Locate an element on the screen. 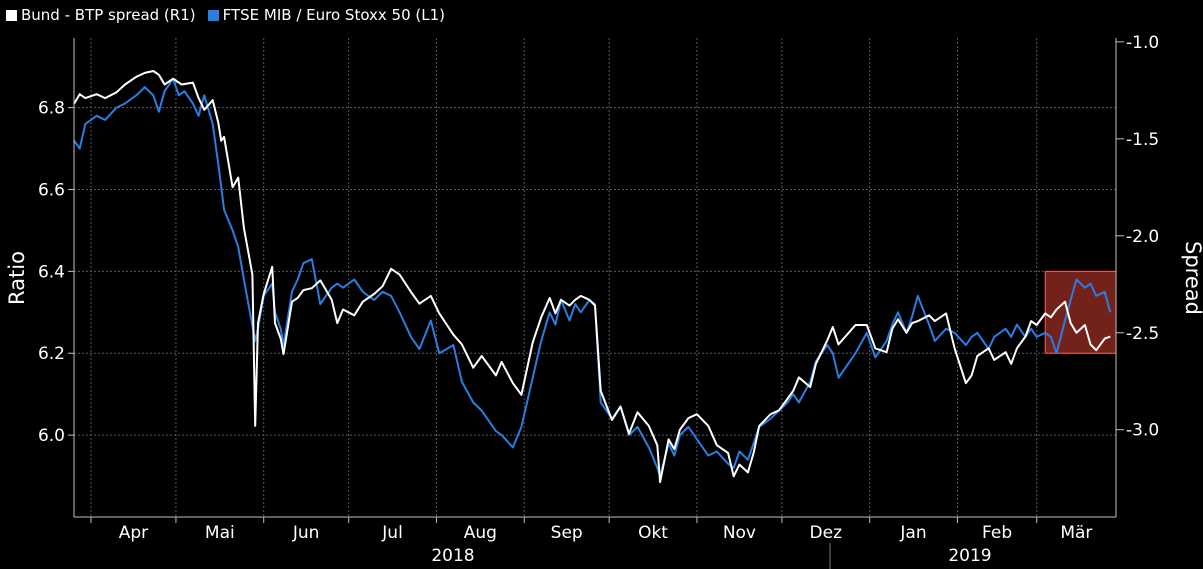 The width and height of the screenshot is (1203, 569). year-label-2018: 2018 is located at coordinates (452, 556).